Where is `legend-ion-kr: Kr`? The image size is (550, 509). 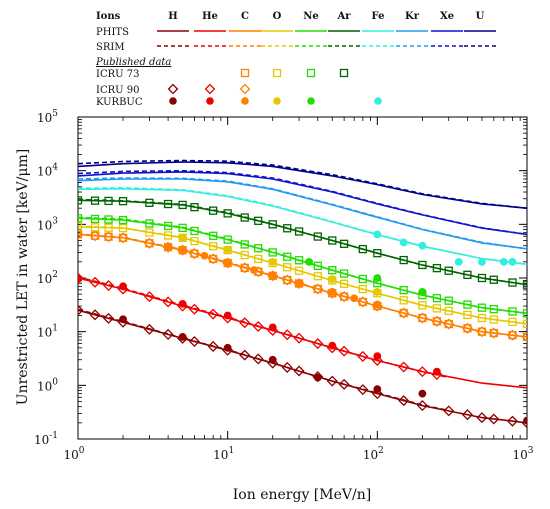 legend-ion-kr: Kr is located at coordinates (412, 16).